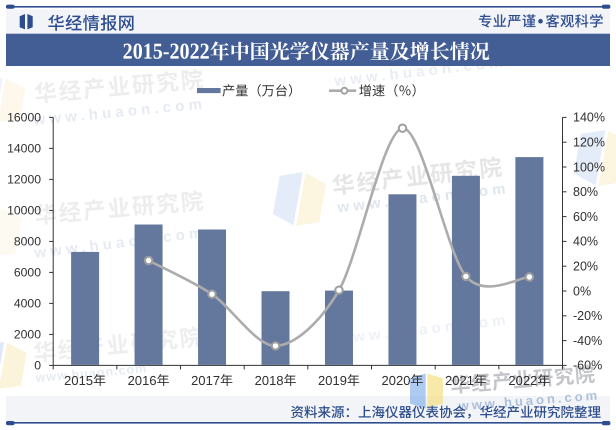  What do you see at coordinates (24, 118) in the screenshot?
I see `svg-text: 16000` at bounding box center [24, 118].